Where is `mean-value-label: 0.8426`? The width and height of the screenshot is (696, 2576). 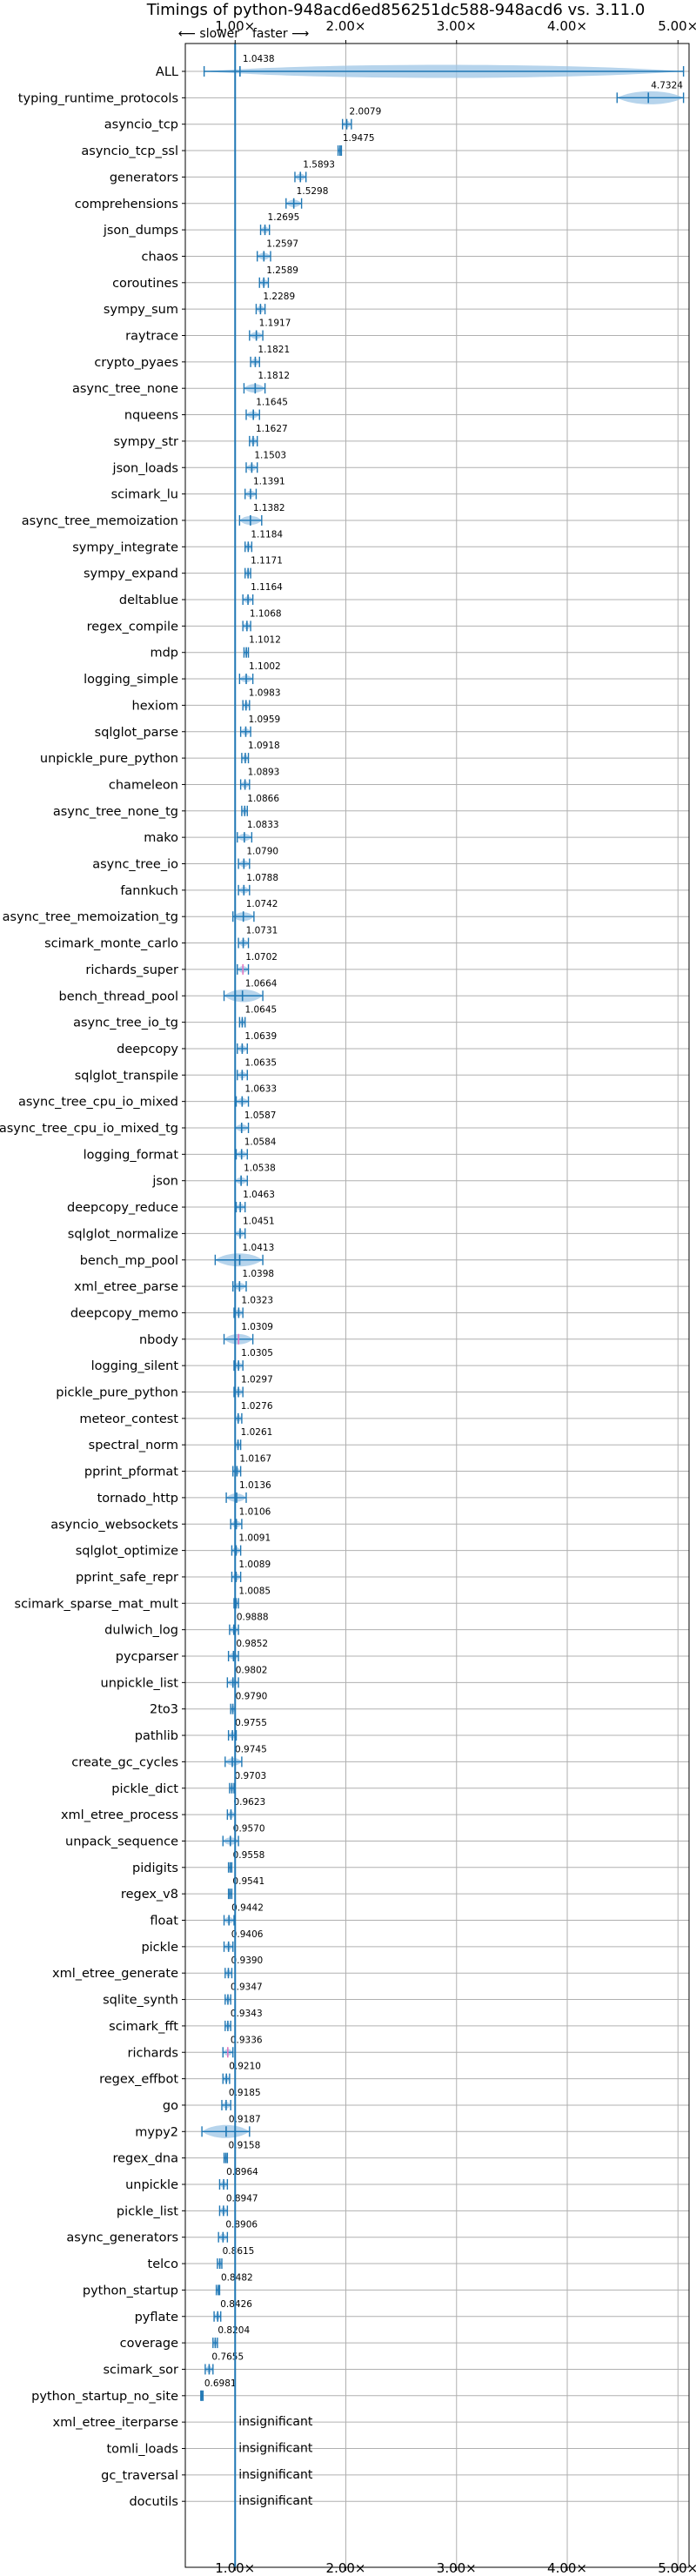 mean-value-label: 0.8426 is located at coordinates (236, 2304).